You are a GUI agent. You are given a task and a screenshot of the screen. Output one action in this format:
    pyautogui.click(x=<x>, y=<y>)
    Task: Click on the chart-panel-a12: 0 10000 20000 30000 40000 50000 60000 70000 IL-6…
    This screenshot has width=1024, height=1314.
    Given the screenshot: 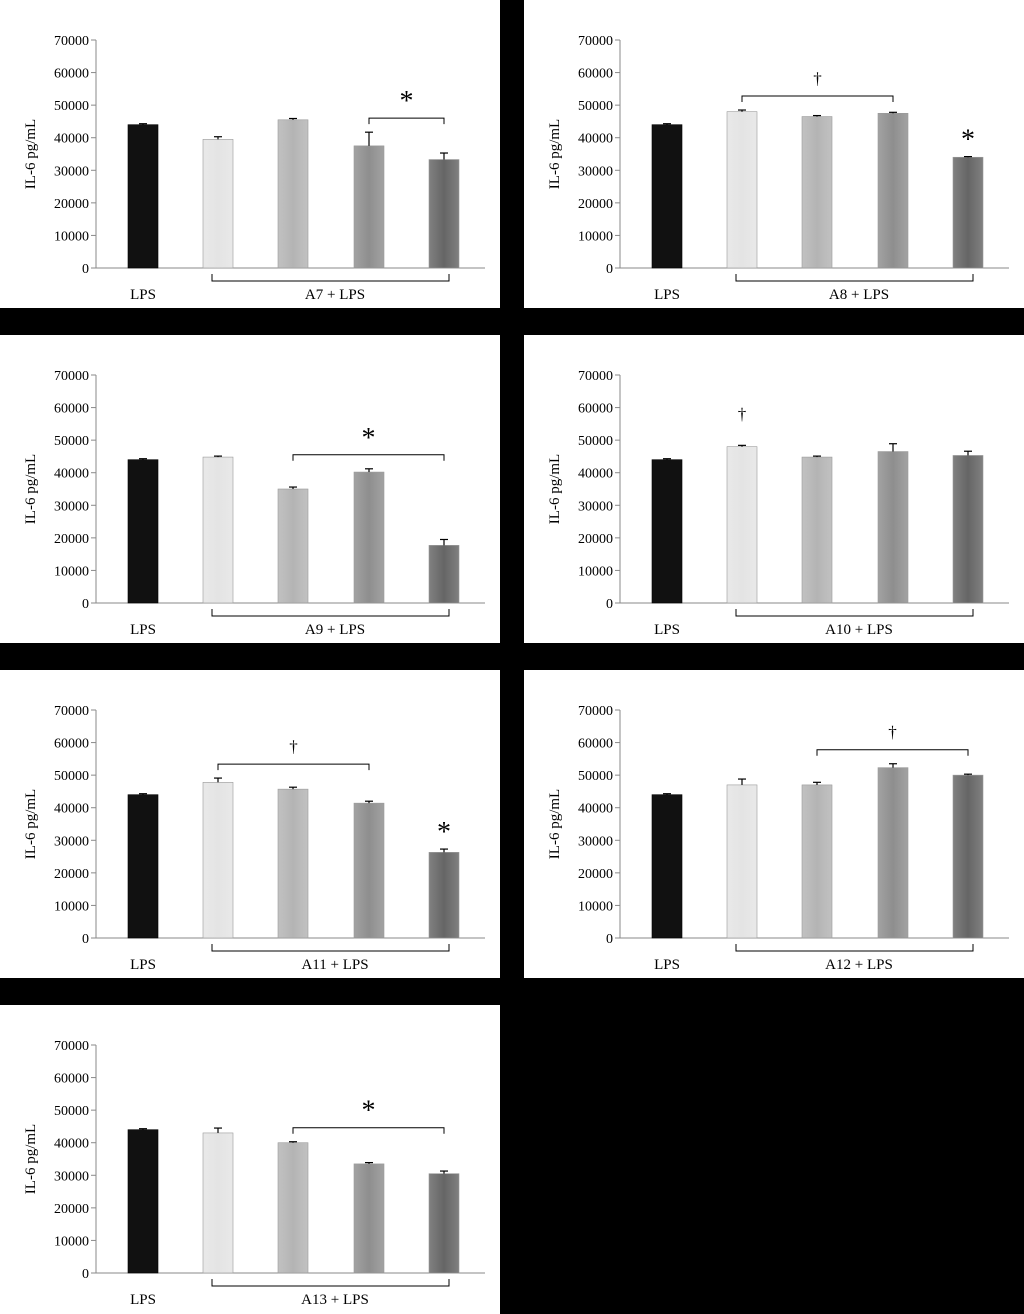 What is the action you would take?
    pyautogui.click(x=774, y=824)
    